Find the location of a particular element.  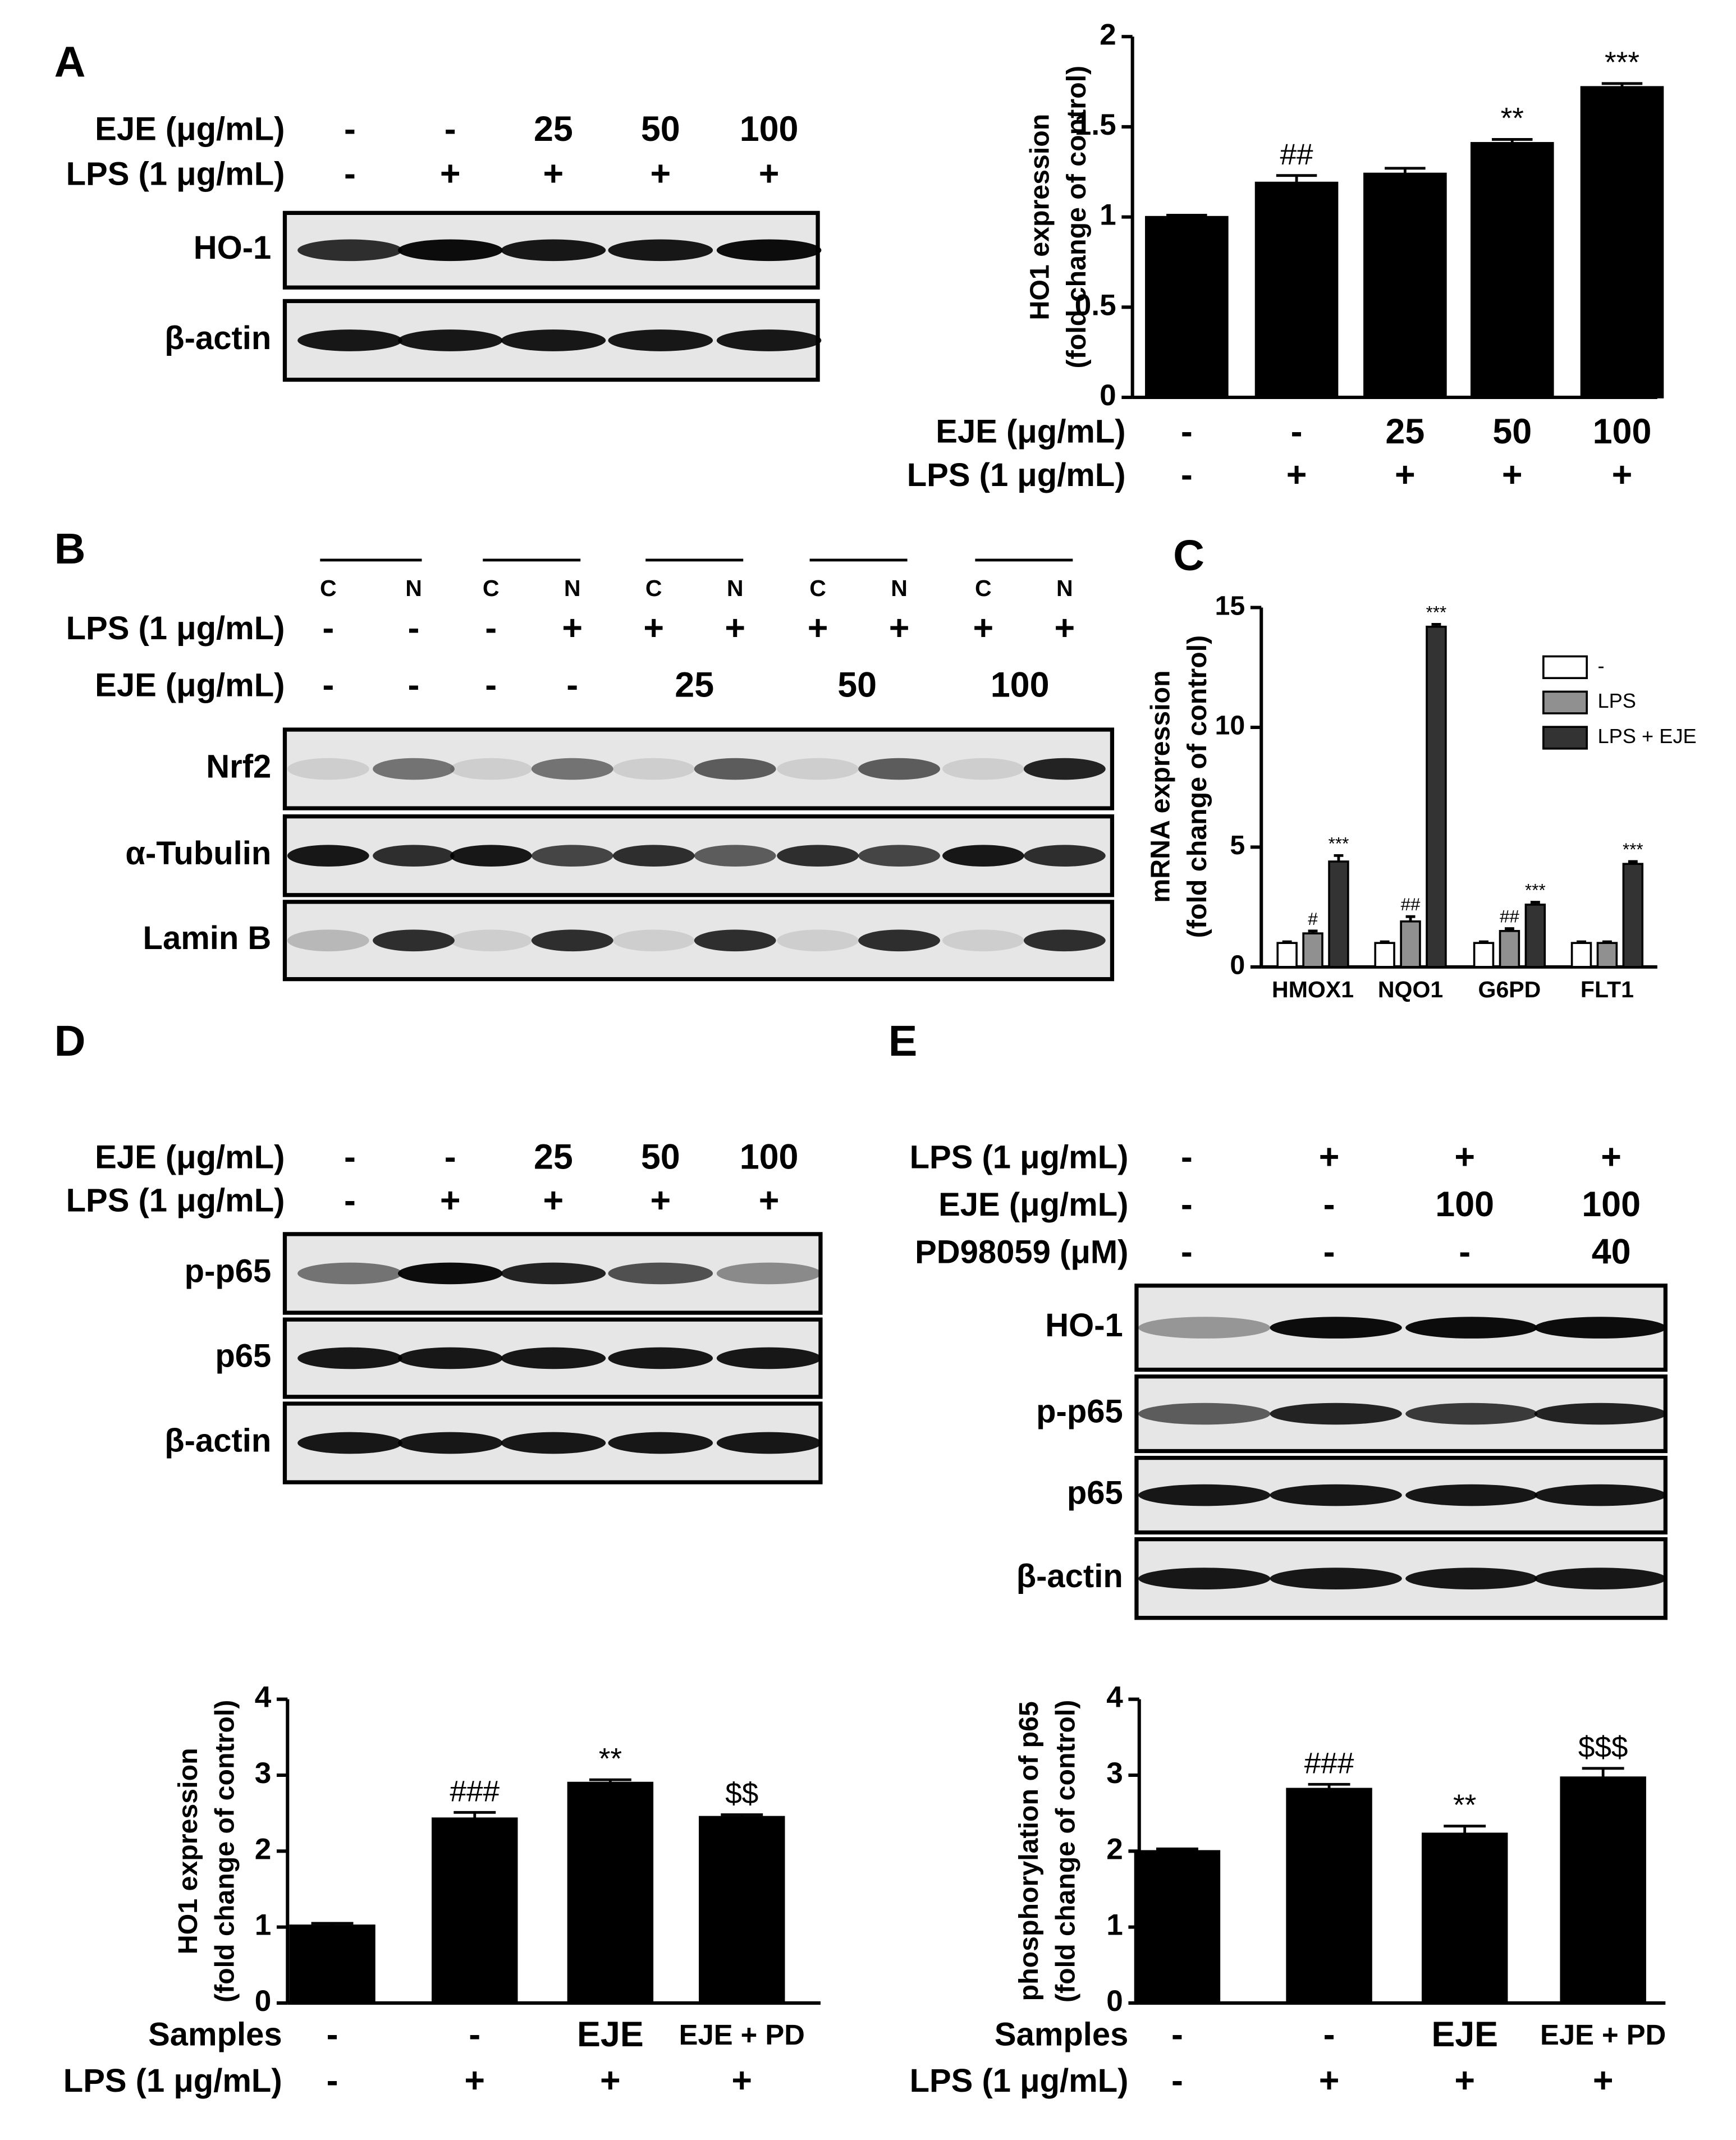

legend-label: LPS is located at coordinates (1616, 700).